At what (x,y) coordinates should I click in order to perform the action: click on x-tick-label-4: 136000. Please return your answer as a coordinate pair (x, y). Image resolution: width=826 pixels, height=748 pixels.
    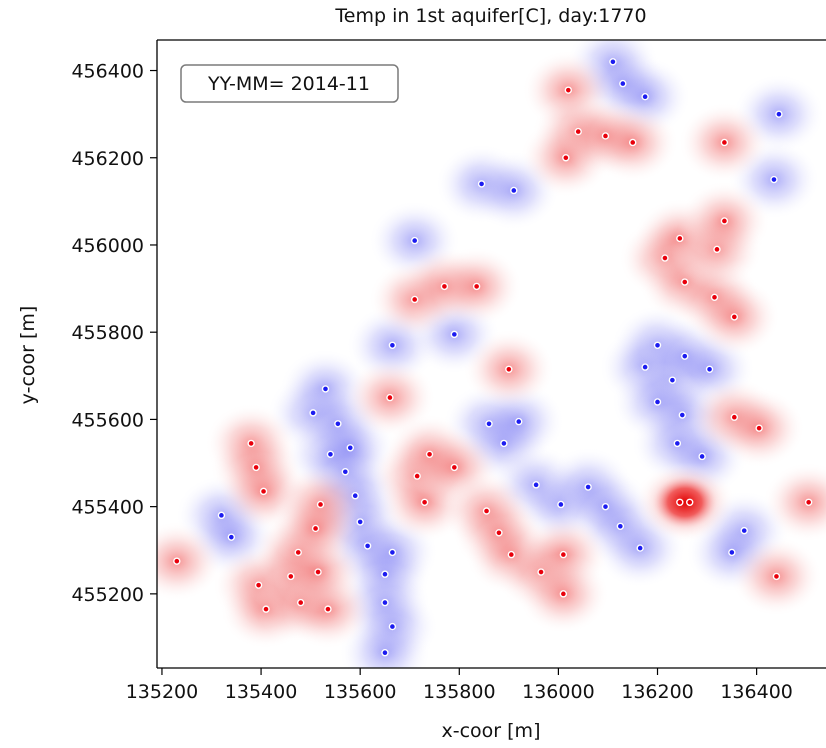
    Looking at the image, I should click on (558, 692).